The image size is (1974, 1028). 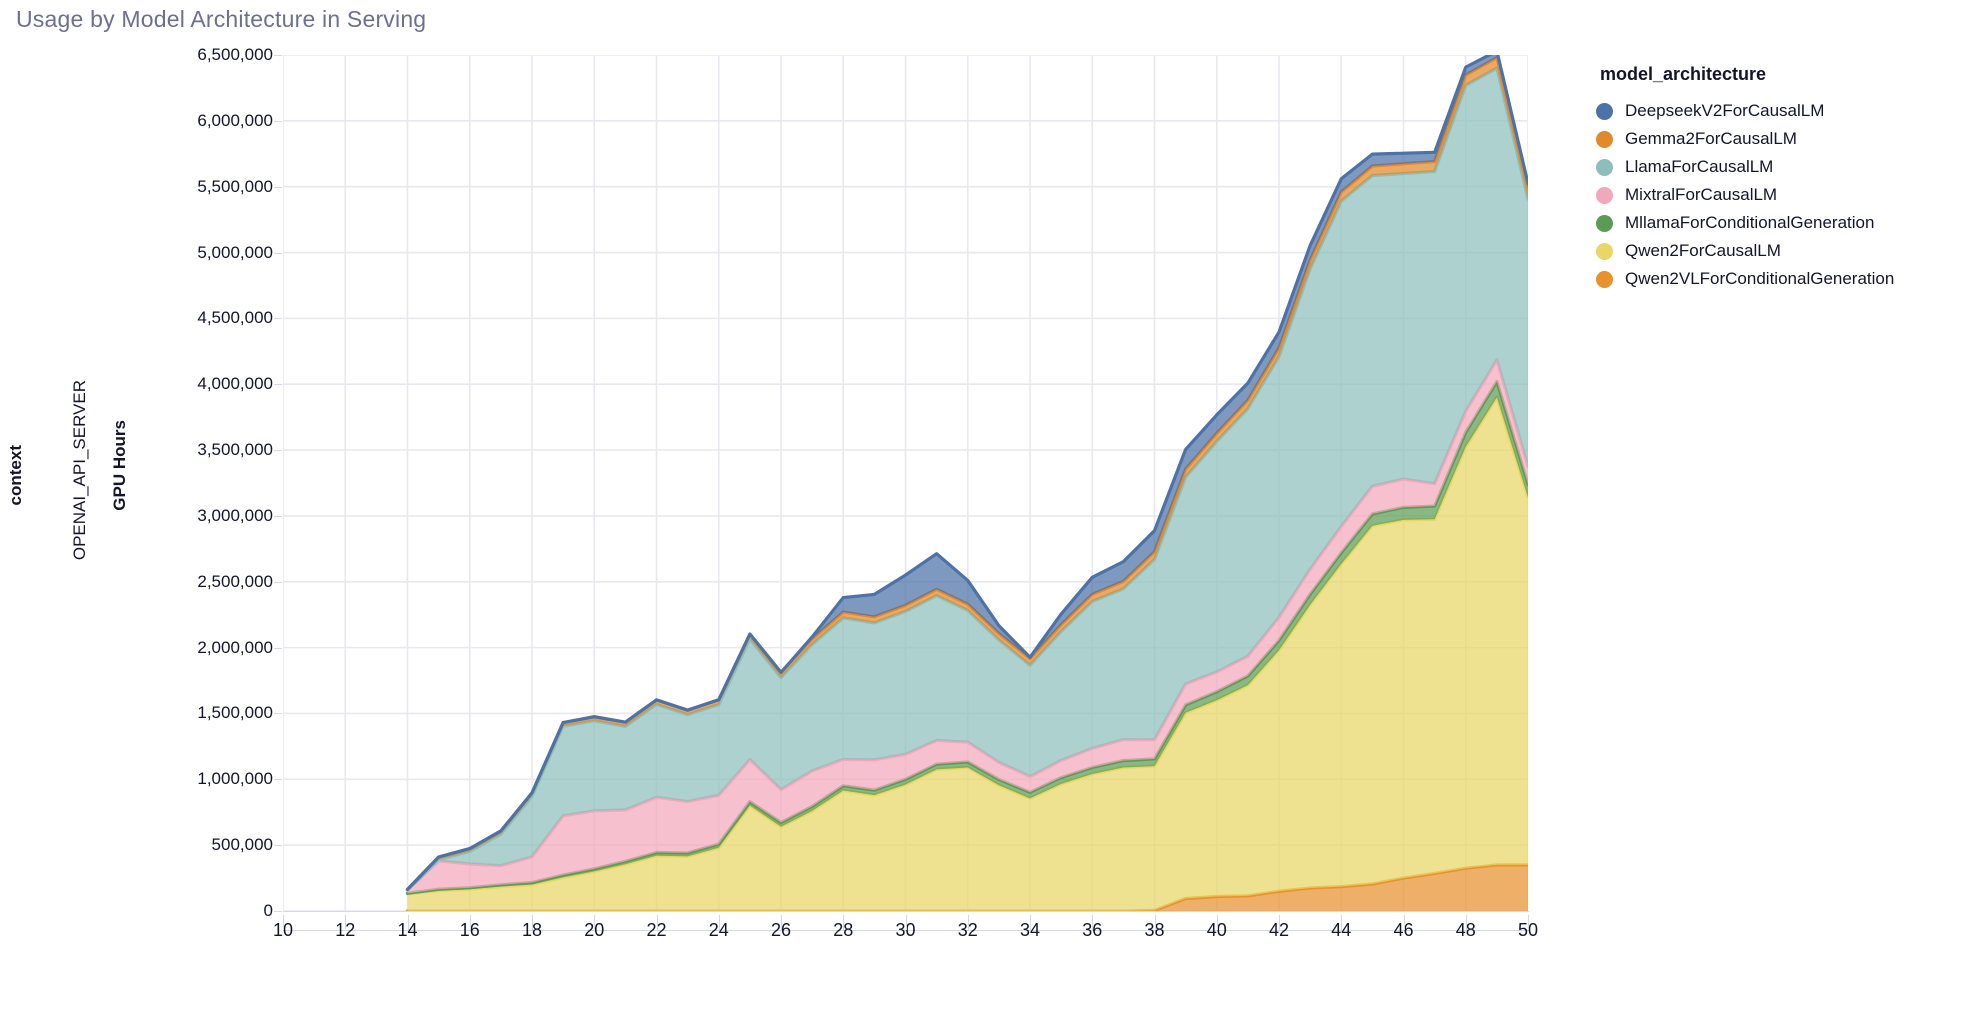 I want to click on x-axis-rule, so click(x=906, y=930).